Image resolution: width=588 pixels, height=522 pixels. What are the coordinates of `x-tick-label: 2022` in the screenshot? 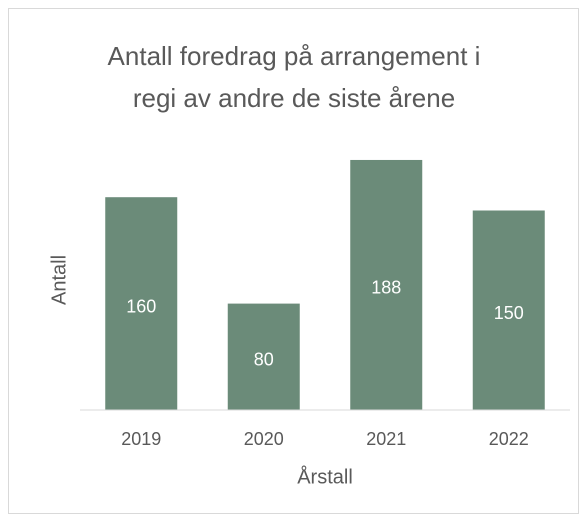 It's located at (509, 439).